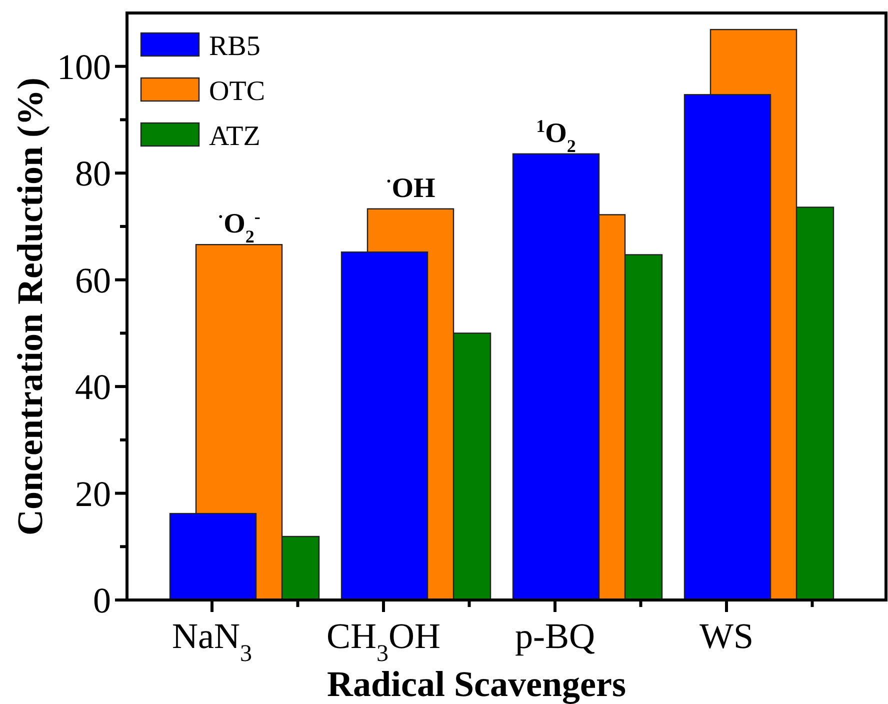  I want to click on y-tick-label: 20, so click(93, 494).